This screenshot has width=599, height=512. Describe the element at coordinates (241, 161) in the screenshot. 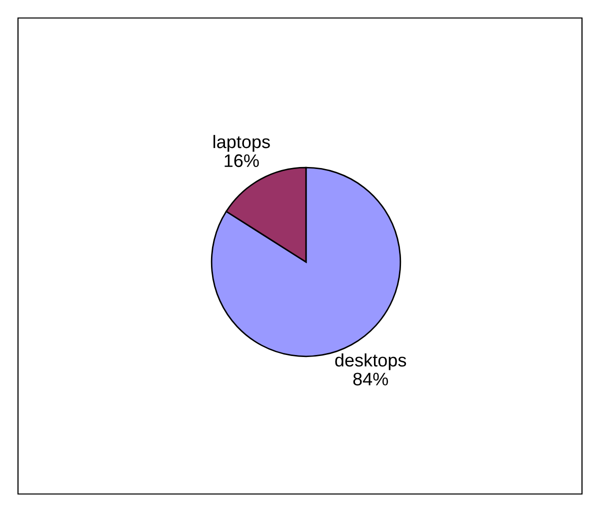

I see `data-label: 16%` at that location.